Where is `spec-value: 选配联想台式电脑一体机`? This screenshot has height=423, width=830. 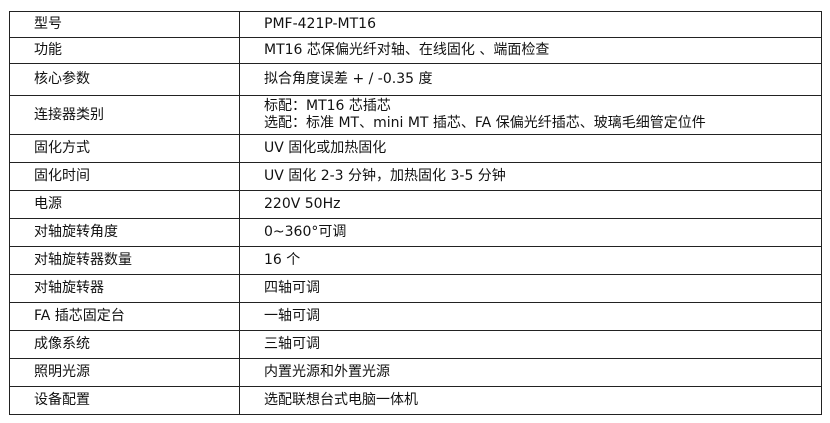 spec-value: 选配联想台式电脑一体机 is located at coordinates (530, 400).